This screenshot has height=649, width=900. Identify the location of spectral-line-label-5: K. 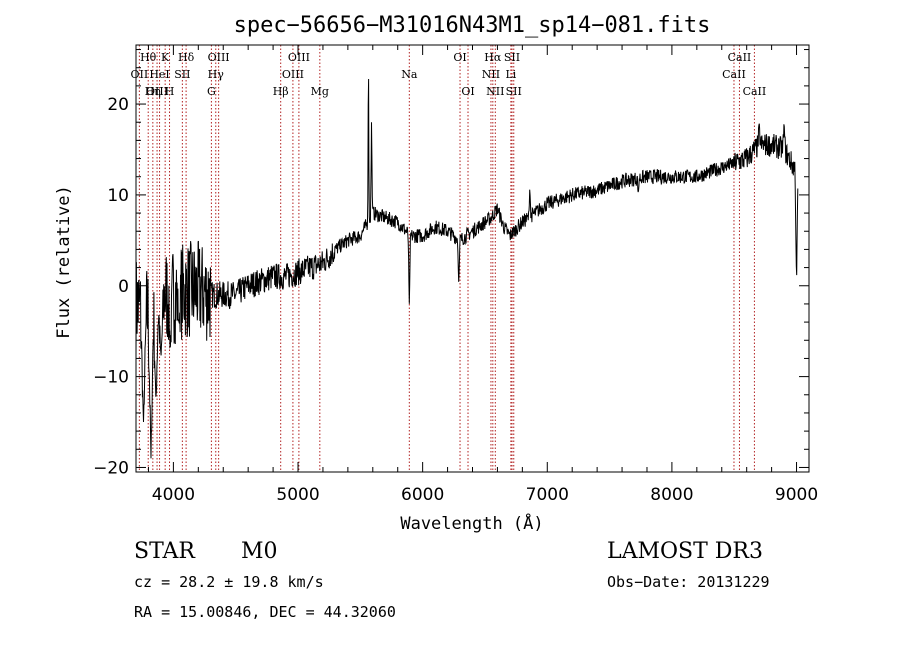
(165, 57).